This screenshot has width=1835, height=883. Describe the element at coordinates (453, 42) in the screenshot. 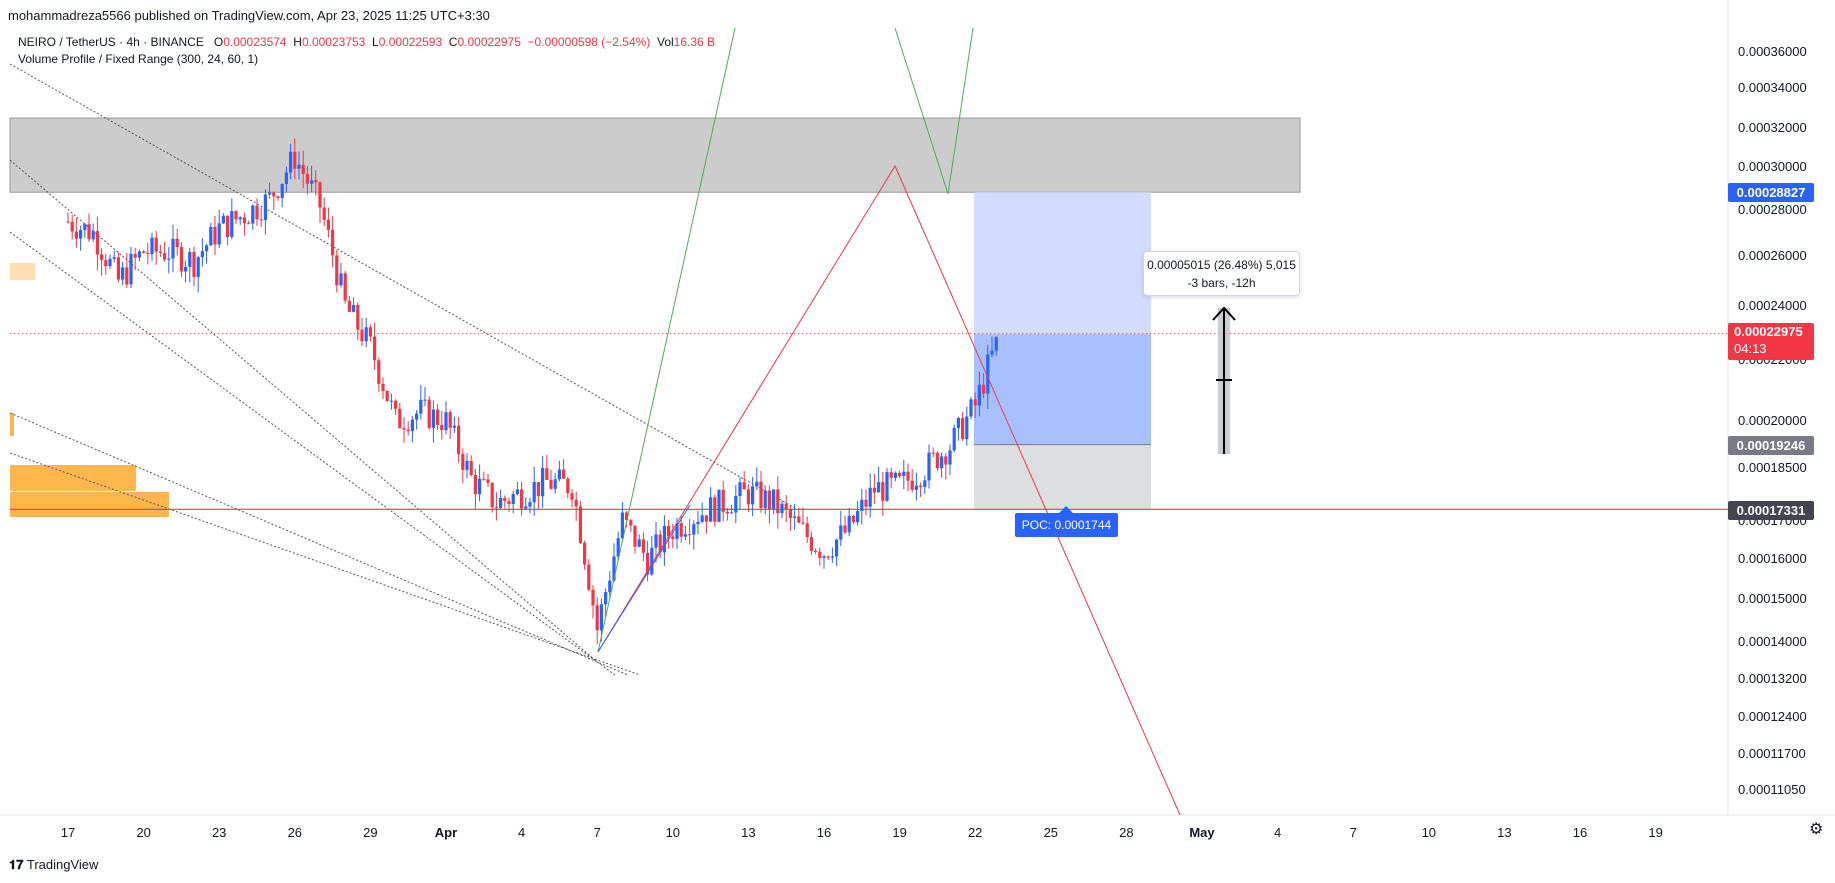

I see `close-key: C` at that location.